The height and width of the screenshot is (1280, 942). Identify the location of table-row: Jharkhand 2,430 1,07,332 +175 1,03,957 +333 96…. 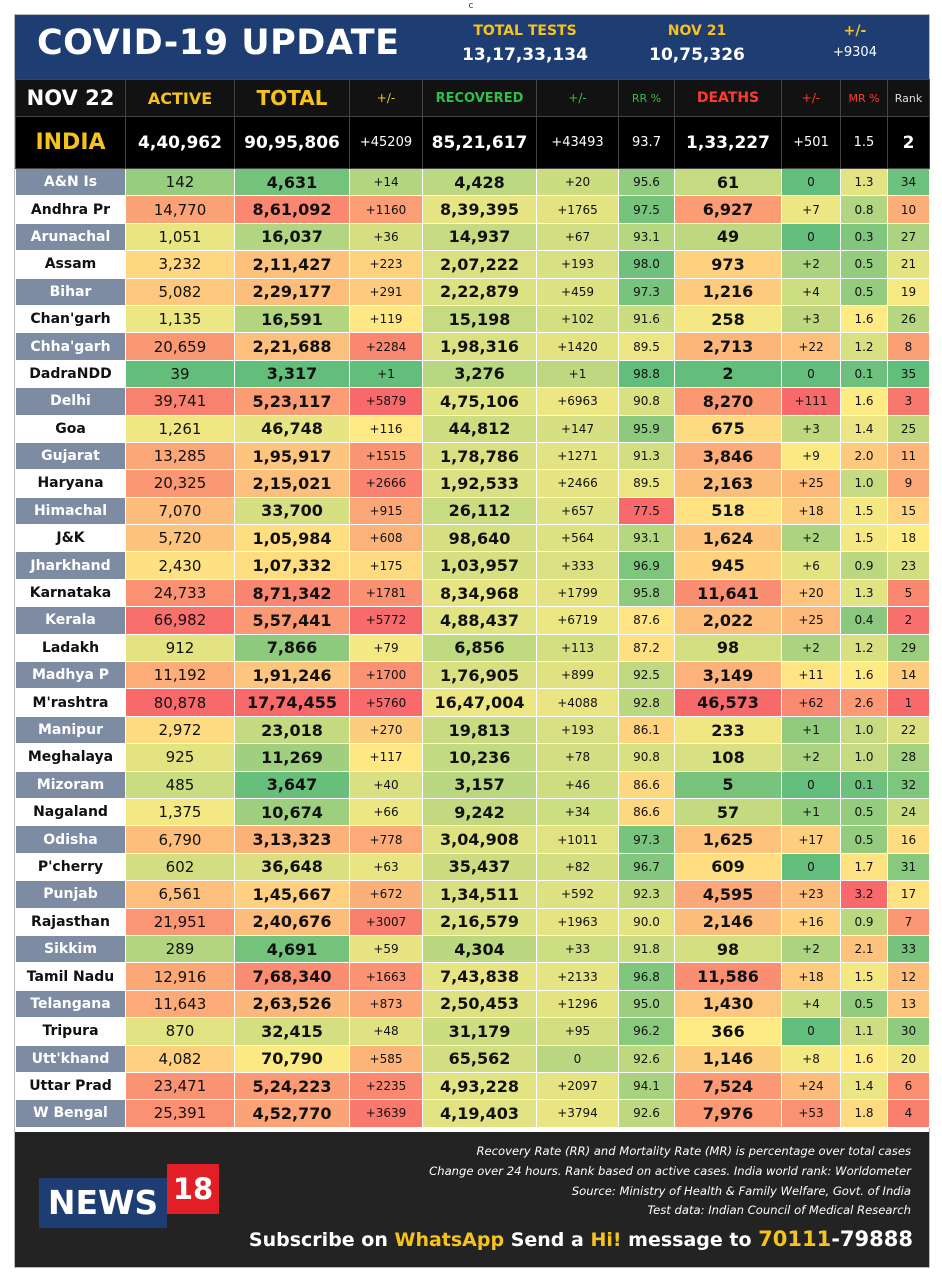
(472, 565).